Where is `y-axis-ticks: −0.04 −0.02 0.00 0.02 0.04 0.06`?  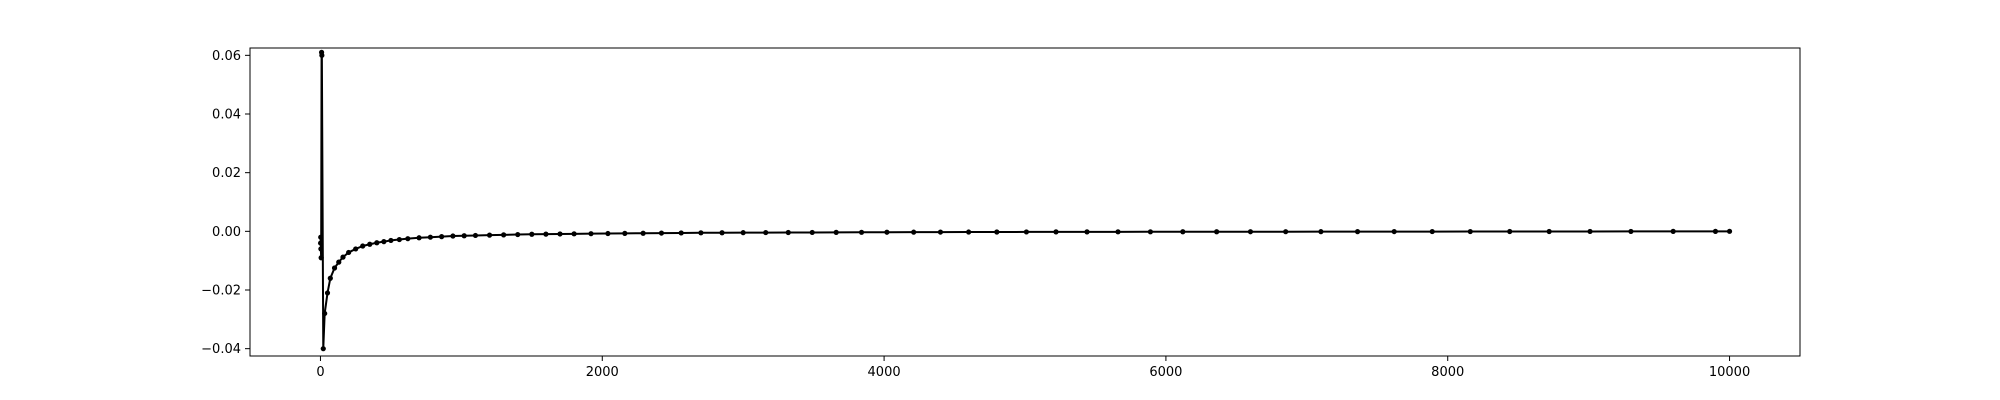
y-axis-ticks: −0.04 −0.02 0.00 0.02 0.04 0.06 is located at coordinates (225, 203).